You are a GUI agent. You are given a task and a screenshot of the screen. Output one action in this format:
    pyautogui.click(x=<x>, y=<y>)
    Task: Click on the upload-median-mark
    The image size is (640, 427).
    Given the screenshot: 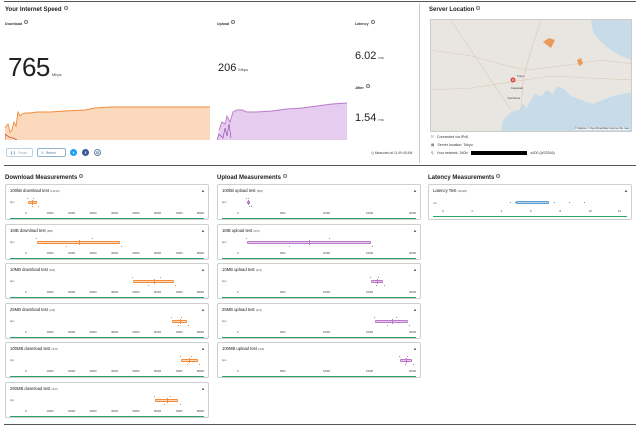 What is the action you would take?
    pyautogui.click(x=392, y=321)
    